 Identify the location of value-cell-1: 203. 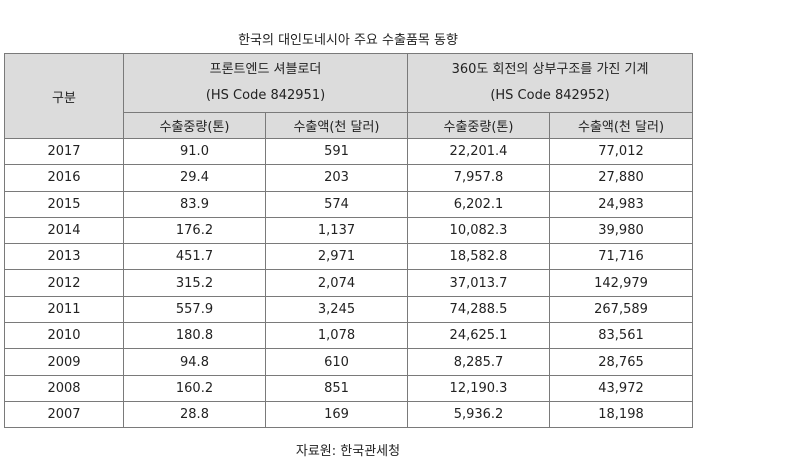
(336, 178).